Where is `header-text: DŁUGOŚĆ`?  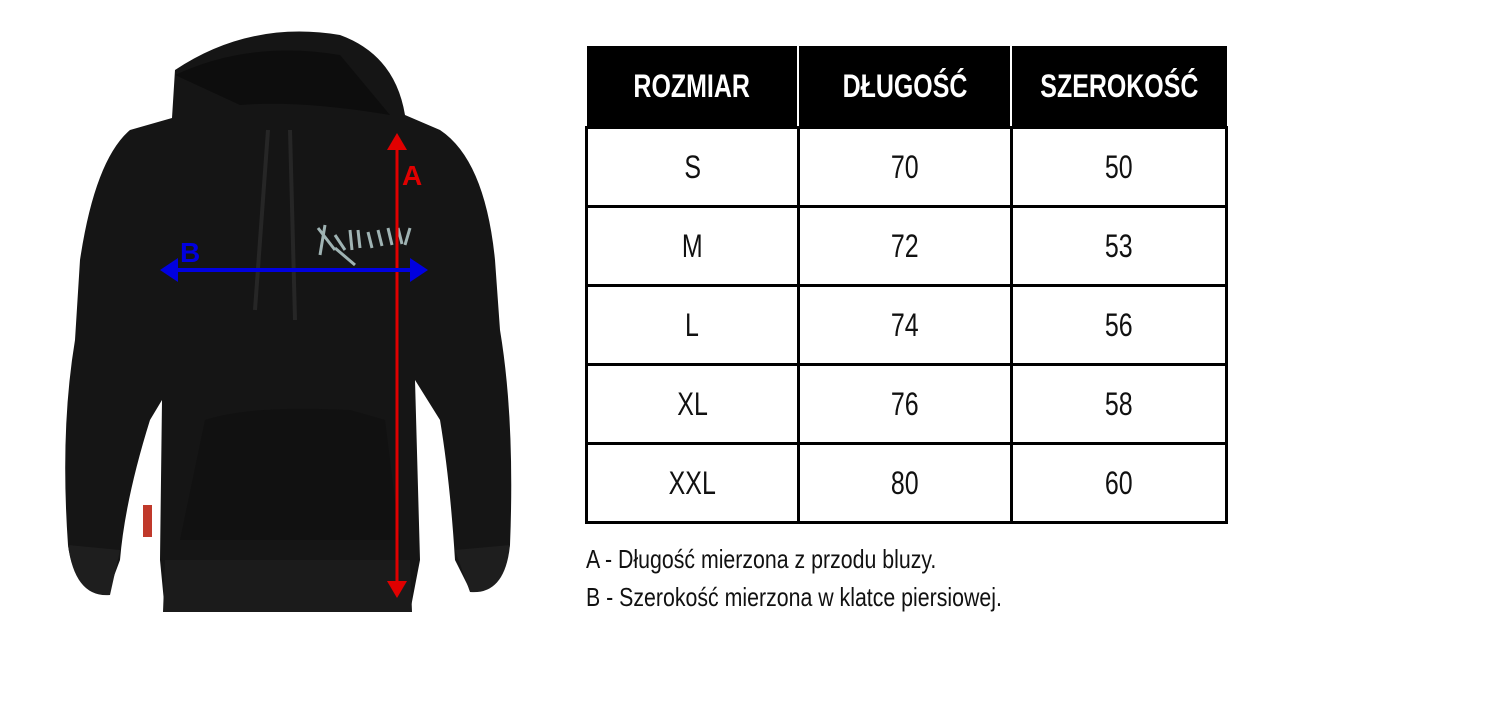 header-text: DŁUGOŚĆ is located at coordinates (904, 85).